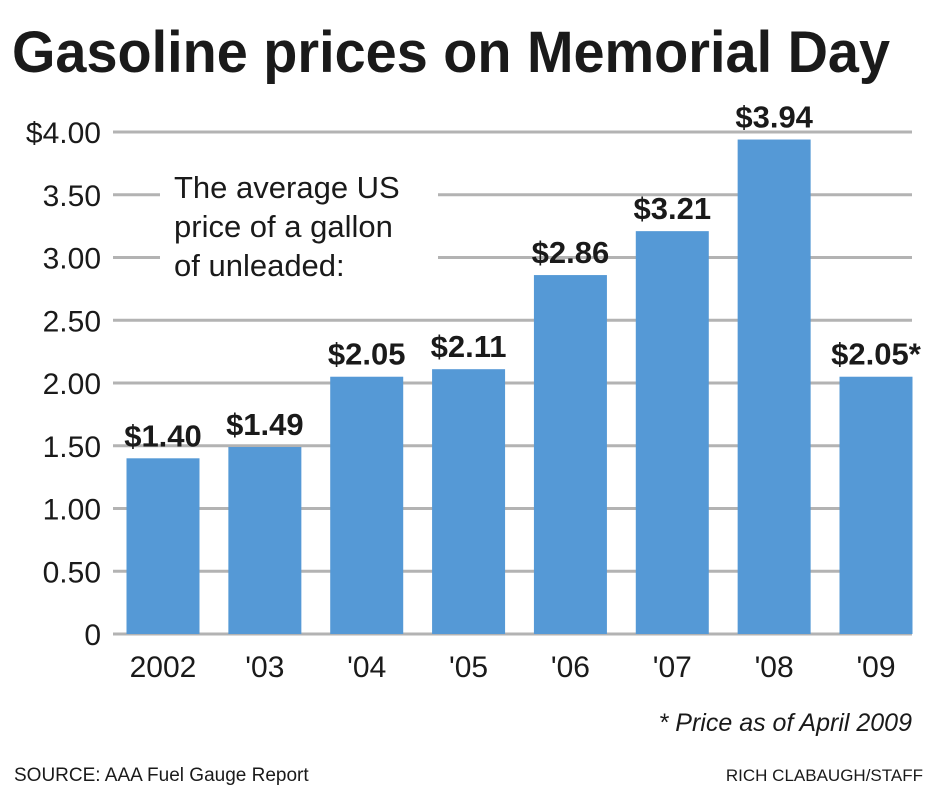 The height and width of the screenshot is (800, 937). What do you see at coordinates (72, 572) in the screenshot?
I see `y-tick-label: 0.50` at bounding box center [72, 572].